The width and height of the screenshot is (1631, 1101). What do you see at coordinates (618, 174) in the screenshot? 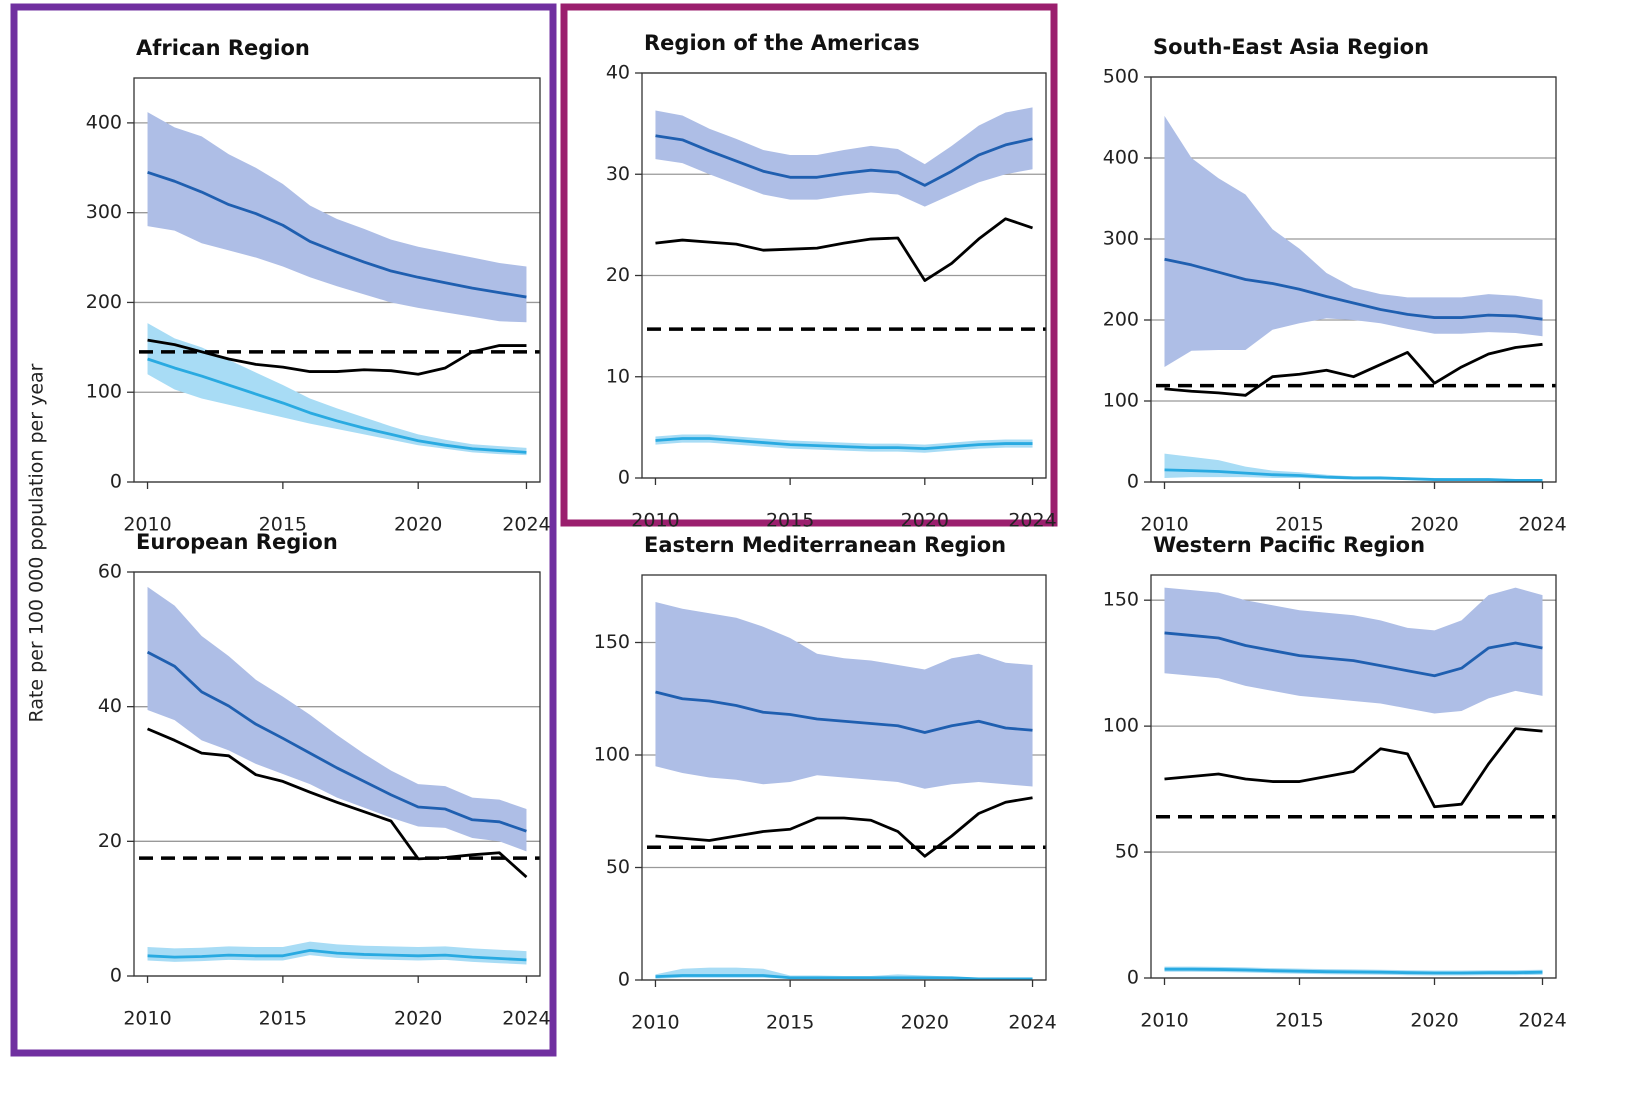
I see `y-tick-label: 30` at bounding box center [618, 174].